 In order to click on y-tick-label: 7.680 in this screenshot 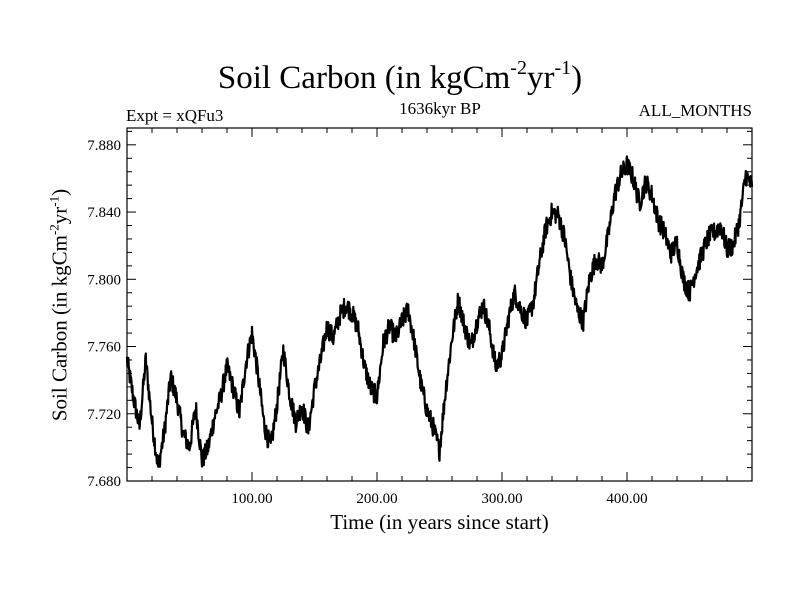, I will do `click(104, 482)`.